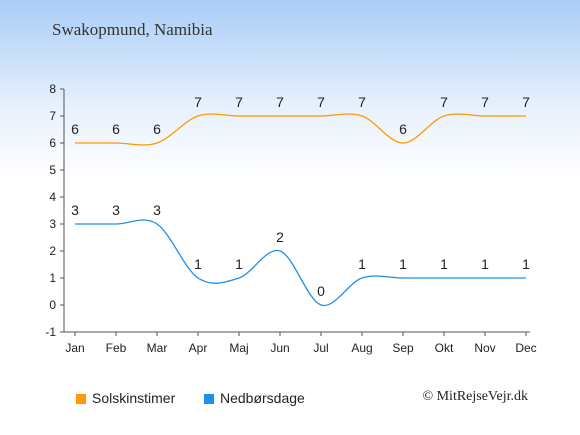  I want to click on y-tick-label: -1, so click(50, 332).